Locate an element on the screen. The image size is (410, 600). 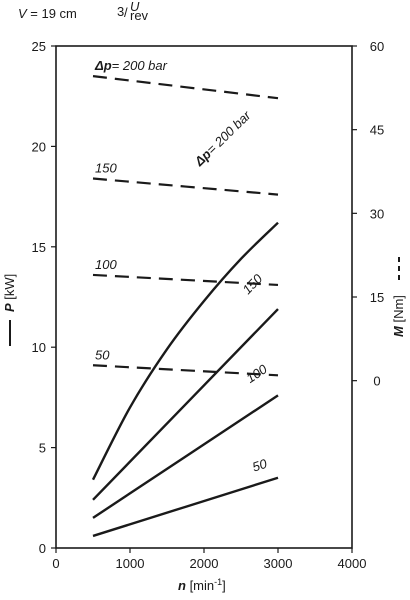
y-axis-right-label: M [Nm] is located at coordinates (398, 295).